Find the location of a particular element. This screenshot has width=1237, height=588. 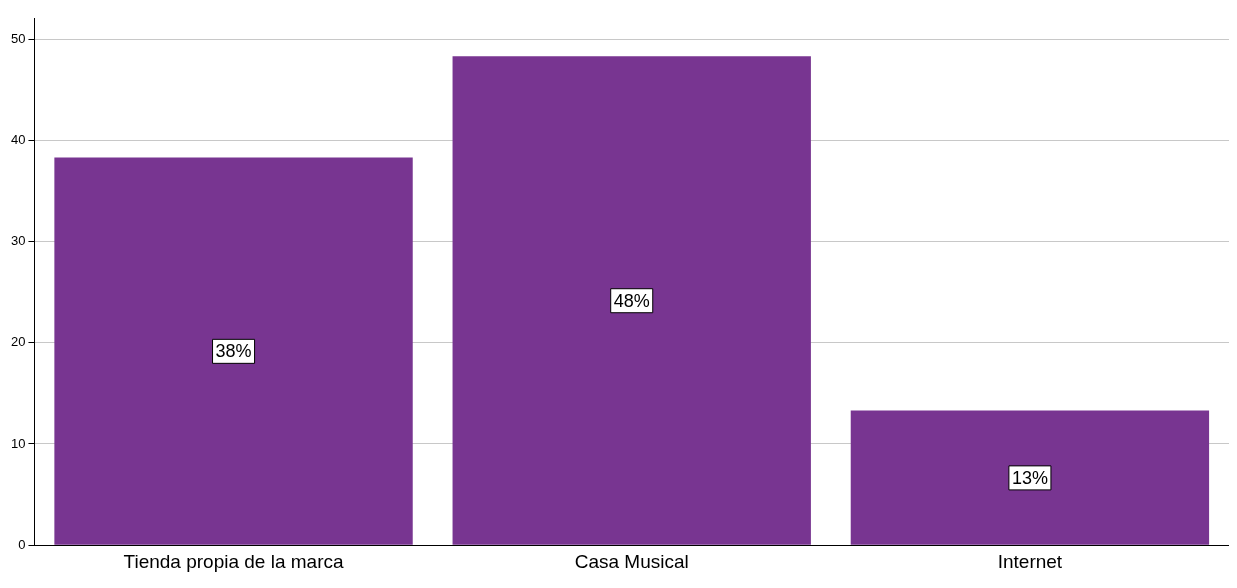

data-label: 13% is located at coordinates (1029, 477).